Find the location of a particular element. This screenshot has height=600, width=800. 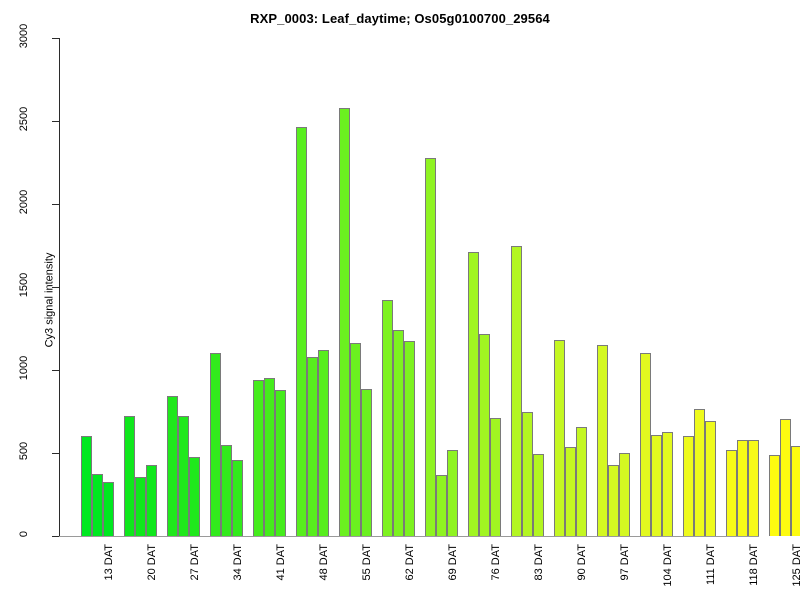

y-tick-label-1500: 1500 is located at coordinates (23, 285).